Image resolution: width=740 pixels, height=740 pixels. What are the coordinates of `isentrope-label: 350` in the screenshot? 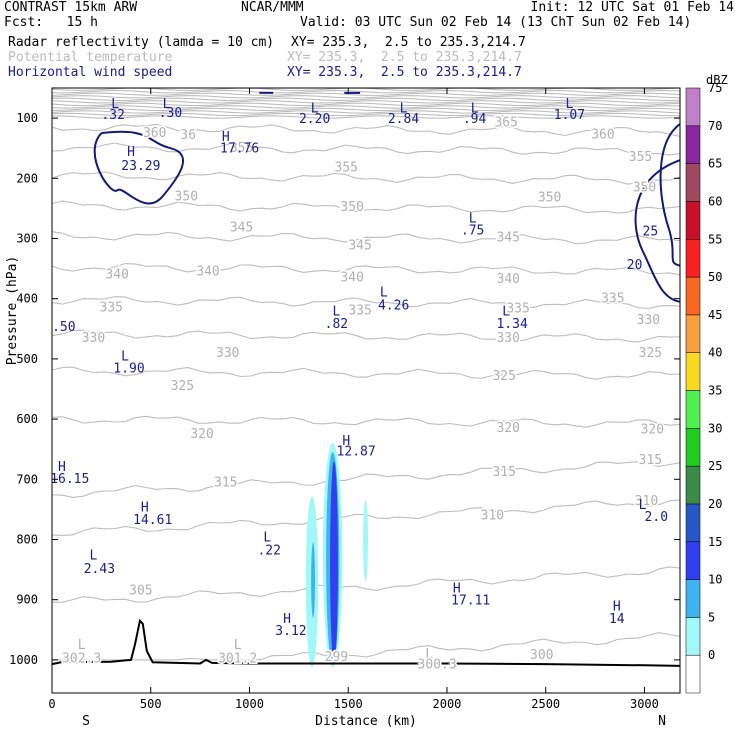 It's located at (351, 207).